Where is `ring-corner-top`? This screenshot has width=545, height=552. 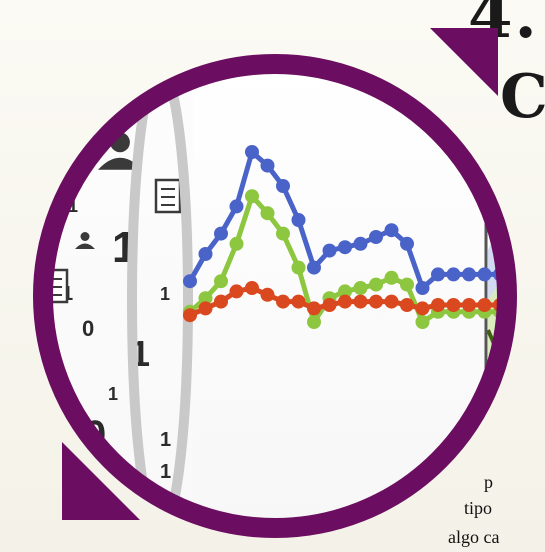 ring-corner-top is located at coordinates (464, 62).